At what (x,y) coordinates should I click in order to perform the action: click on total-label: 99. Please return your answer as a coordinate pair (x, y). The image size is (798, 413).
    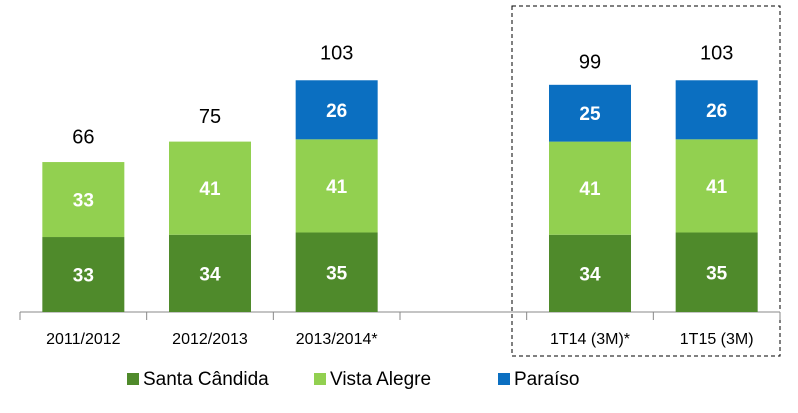
    Looking at the image, I should click on (590, 62).